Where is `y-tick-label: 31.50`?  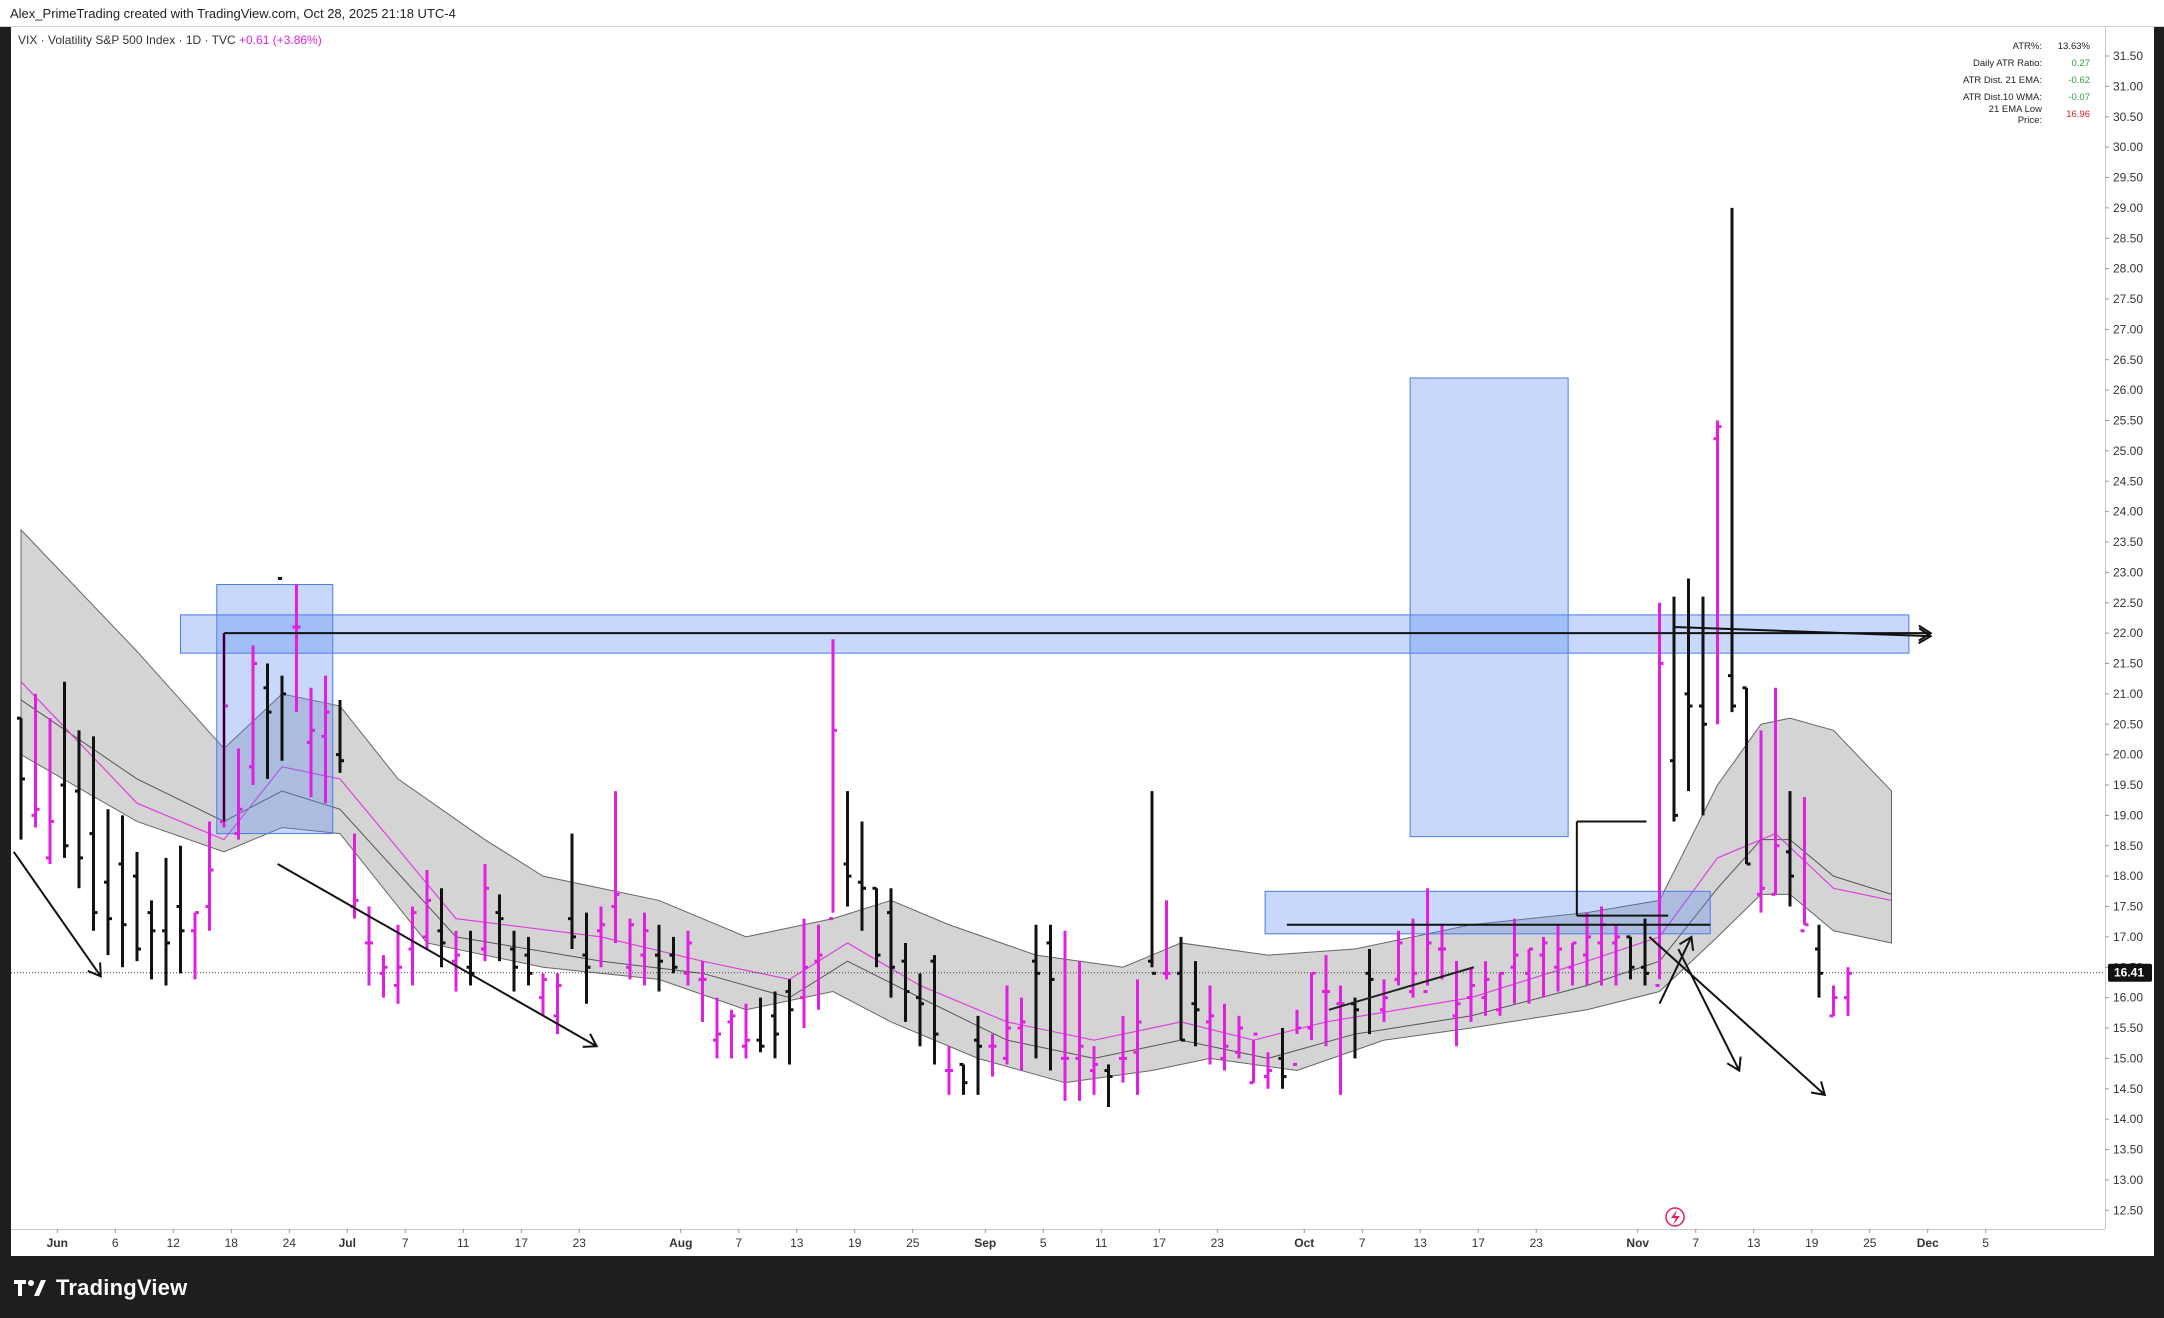 y-tick-label: 31.50 is located at coordinates (2128, 56).